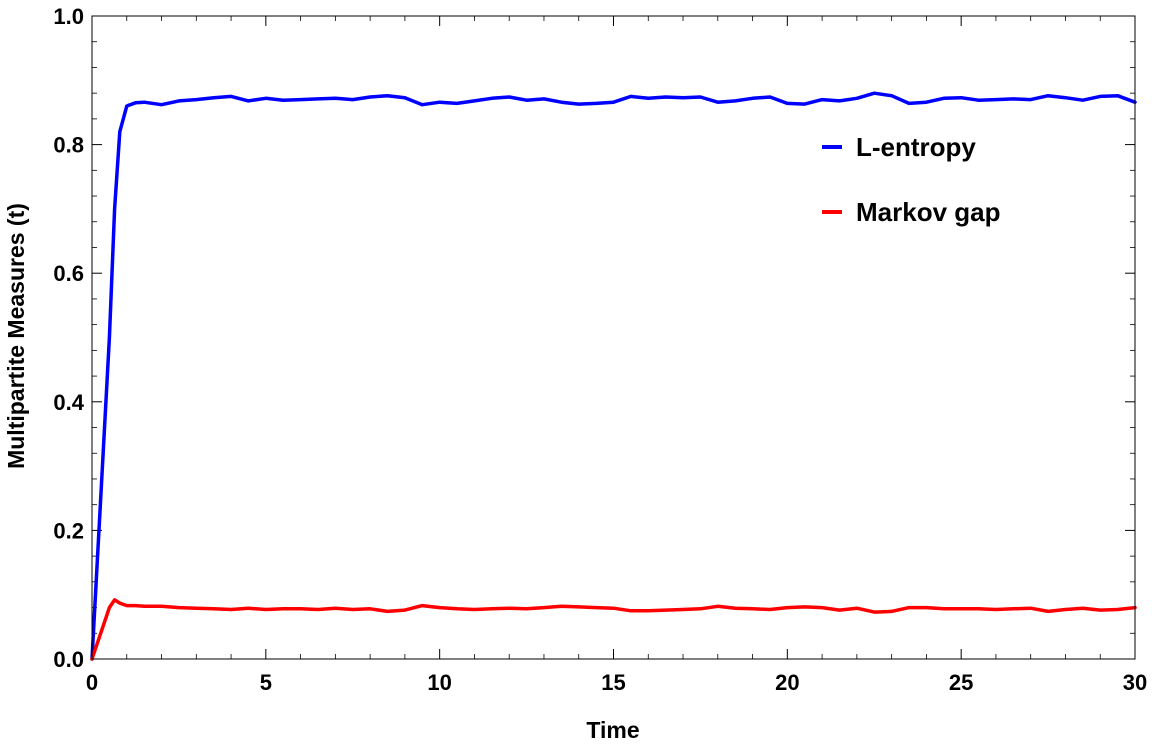  What do you see at coordinates (68, 145) in the screenshot?
I see `y-tick-label: 0.8` at bounding box center [68, 145].